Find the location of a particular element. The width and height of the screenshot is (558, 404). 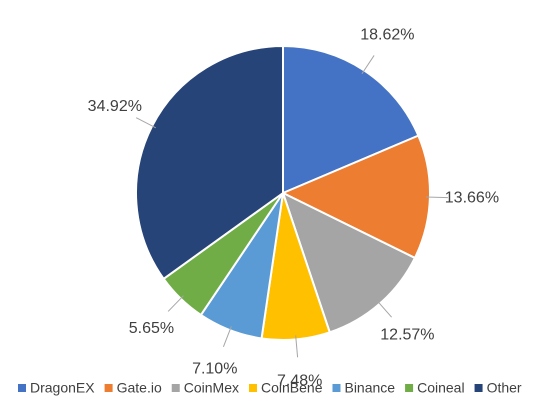

data-label: 7.10% is located at coordinates (214, 368).